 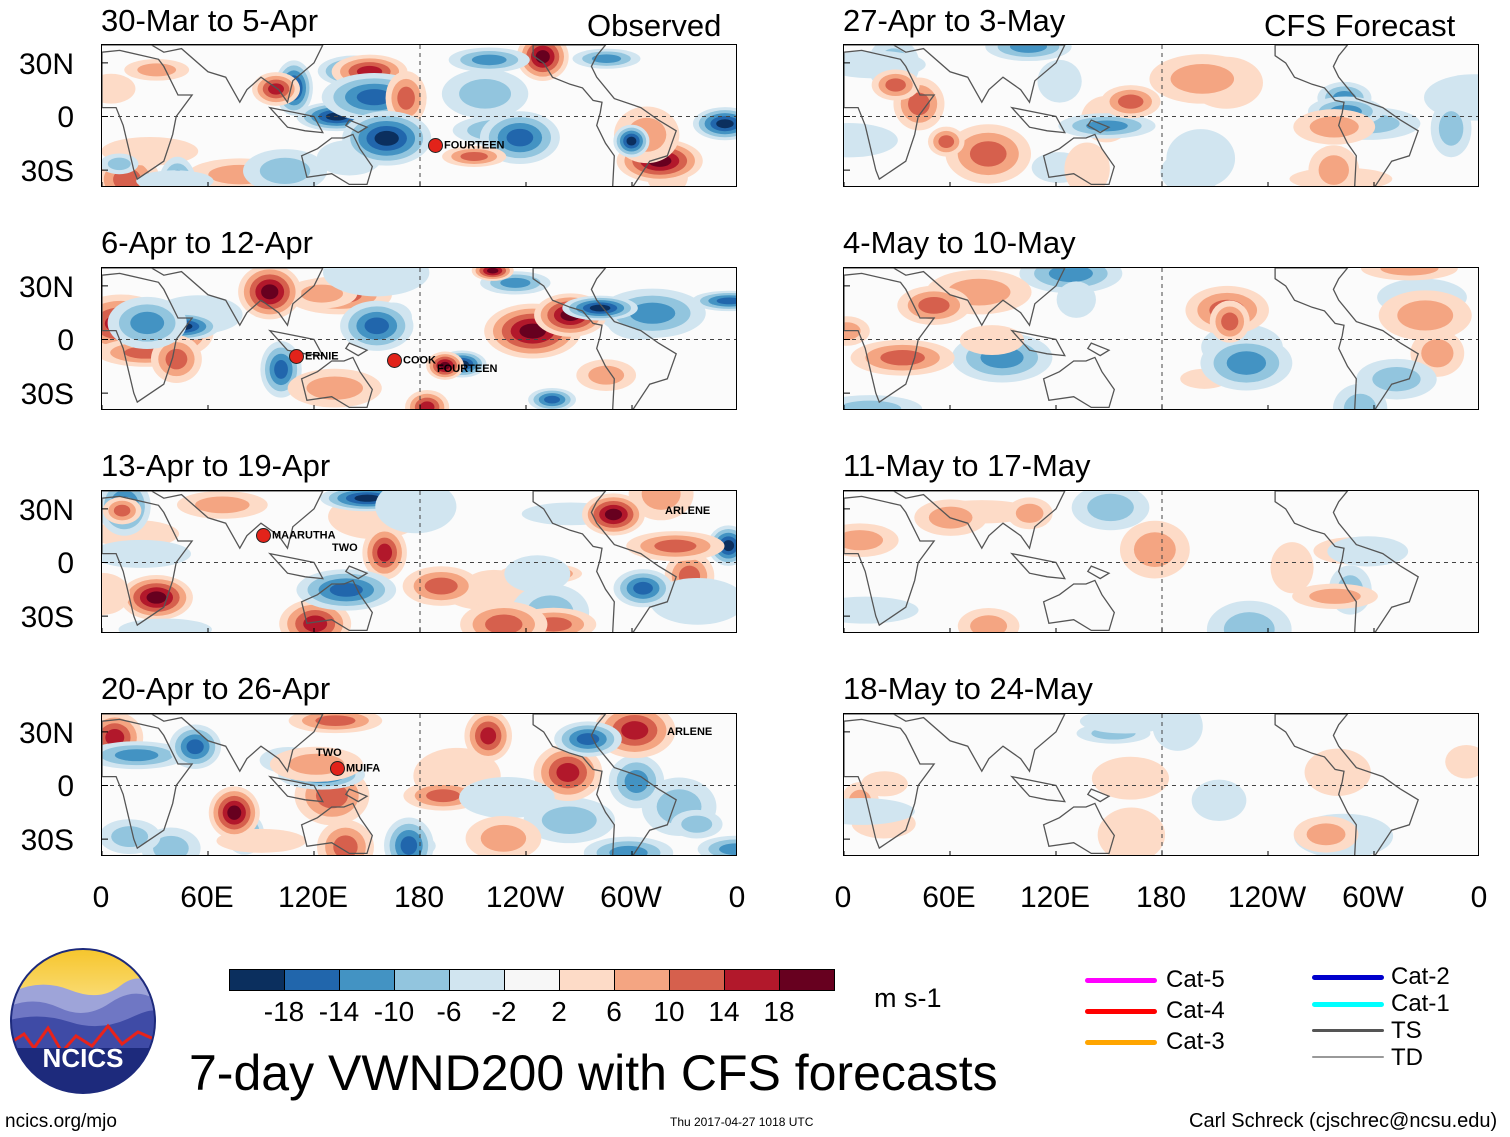 What do you see at coordinates (61, 1121) in the screenshot?
I see `footer-url: ncics.org/mjo` at bounding box center [61, 1121].